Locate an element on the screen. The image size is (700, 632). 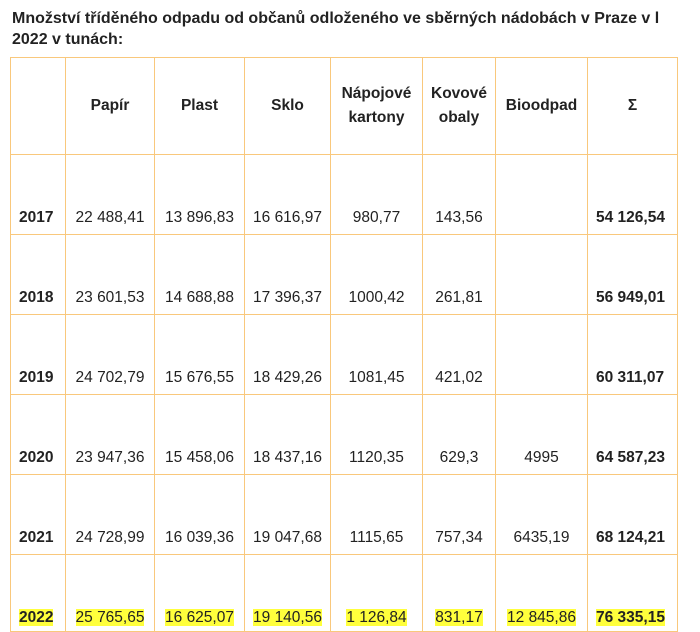
cell-papir: 24 728,99 is located at coordinates (110, 514).